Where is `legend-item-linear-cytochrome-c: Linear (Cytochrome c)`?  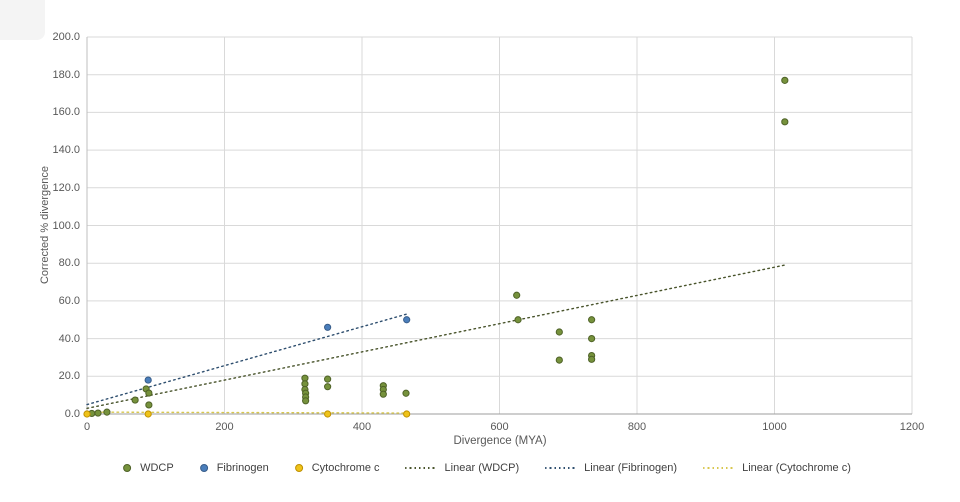
legend-item-linear-cytochrome-c: Linear (Cytochrome c) is located at coordinates (777, 468).